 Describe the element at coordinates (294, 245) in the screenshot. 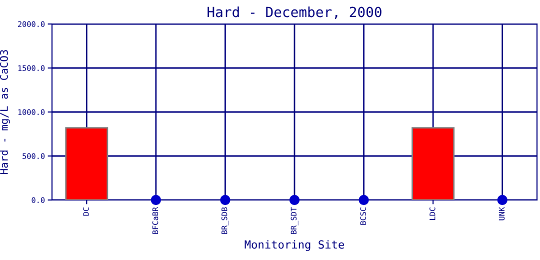

I see `x-axis-title: Monitoring Site` at that location.